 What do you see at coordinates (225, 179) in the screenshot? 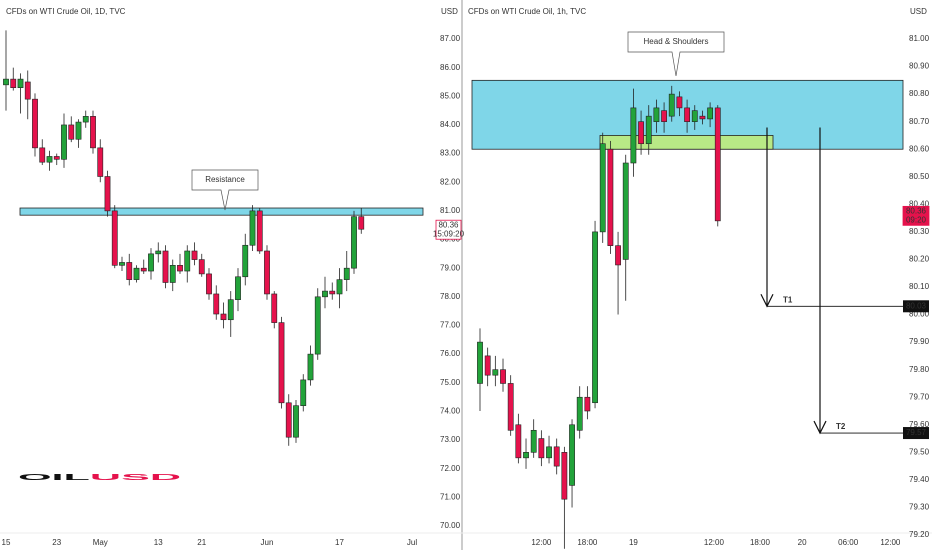
I see `callout-text: Resistance` at bounding box center [225, 179].